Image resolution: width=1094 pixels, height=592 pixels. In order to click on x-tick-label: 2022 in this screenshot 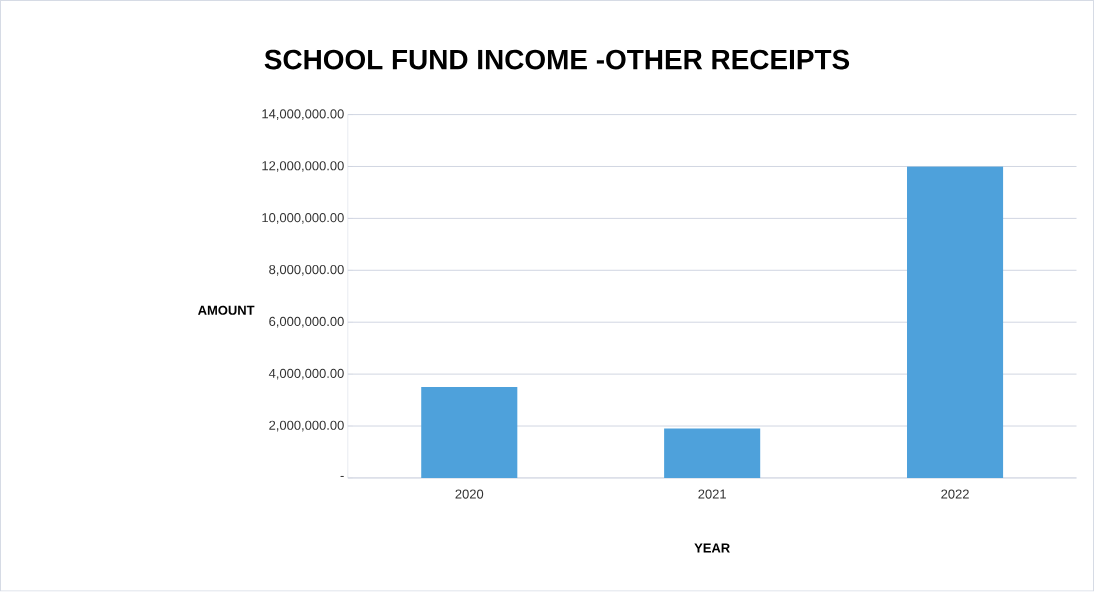, I will do `click(955, 494)`.